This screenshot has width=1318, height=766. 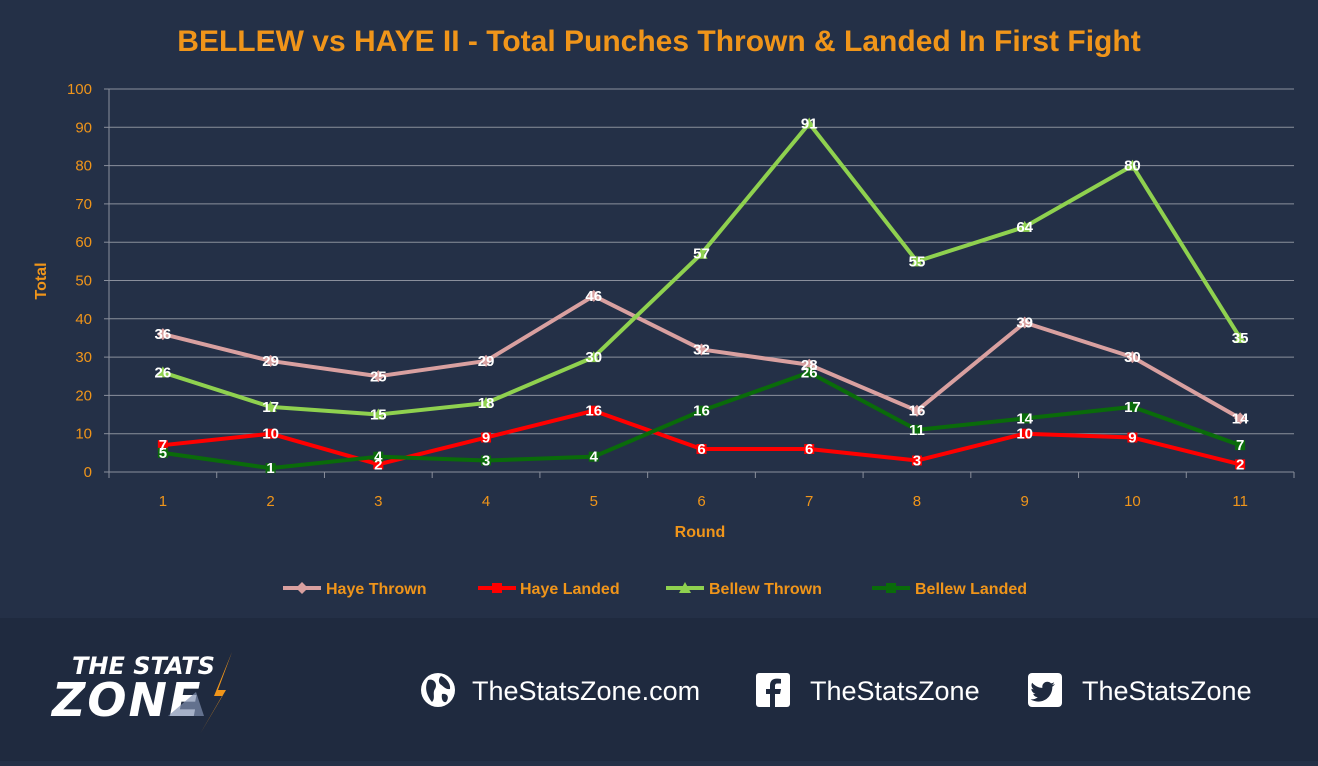 I want to click on data-label: 2, so click(x=1240, y=464).